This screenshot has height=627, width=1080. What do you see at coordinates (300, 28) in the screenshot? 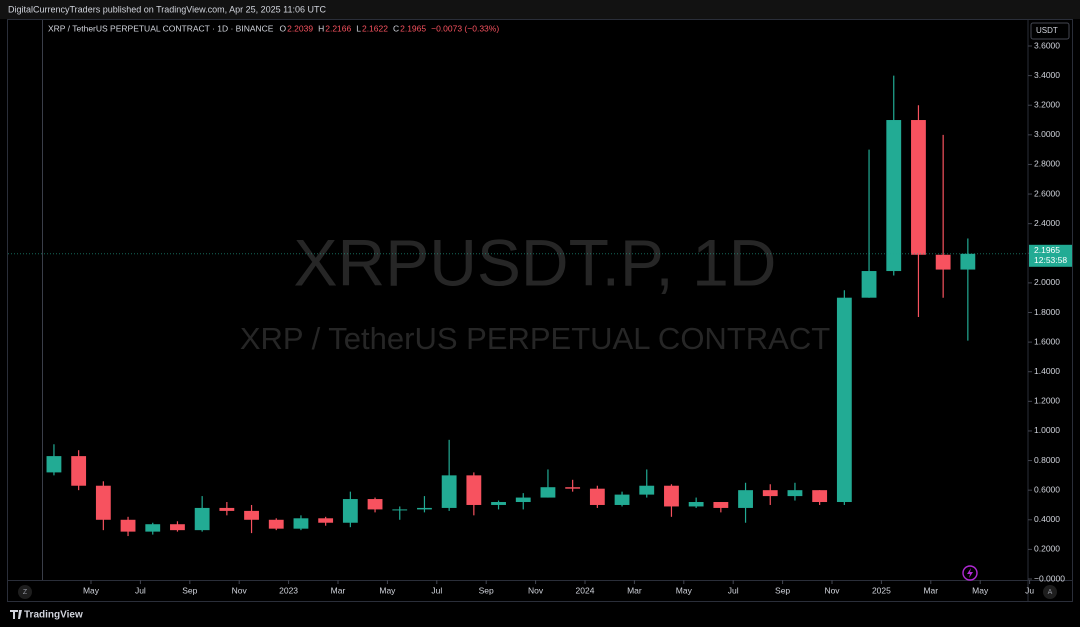
I see `legend-ohlc-value: 2.2039` at bounding box center [300, 28].